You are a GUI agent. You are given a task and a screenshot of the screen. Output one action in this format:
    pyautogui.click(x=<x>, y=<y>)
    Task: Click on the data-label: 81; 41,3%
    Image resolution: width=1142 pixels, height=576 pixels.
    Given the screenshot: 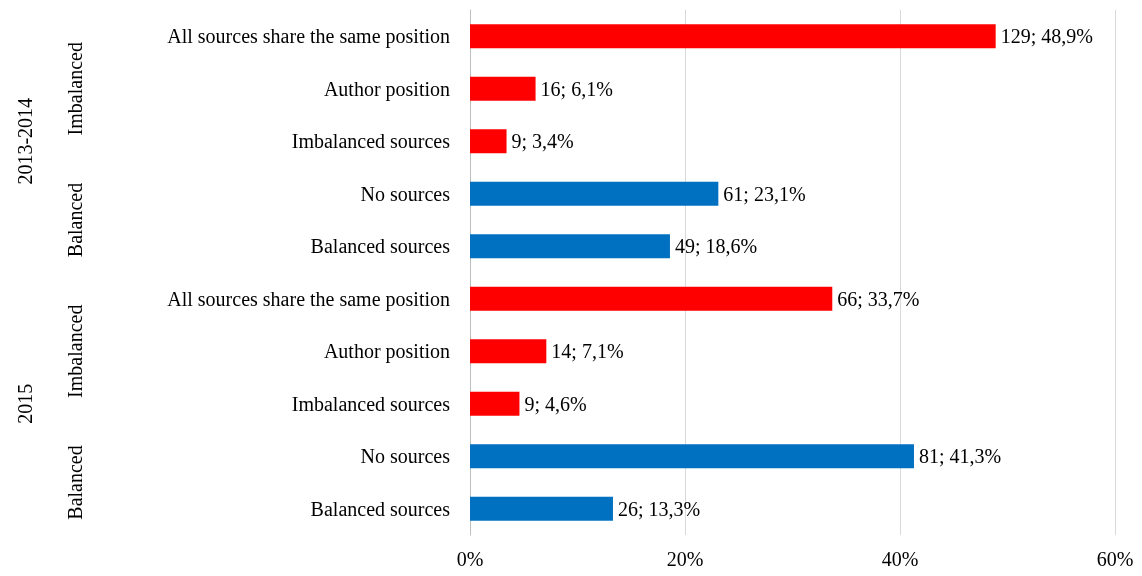 What is the action you would take?
    pyautogui.click(x=960, y=456)
    